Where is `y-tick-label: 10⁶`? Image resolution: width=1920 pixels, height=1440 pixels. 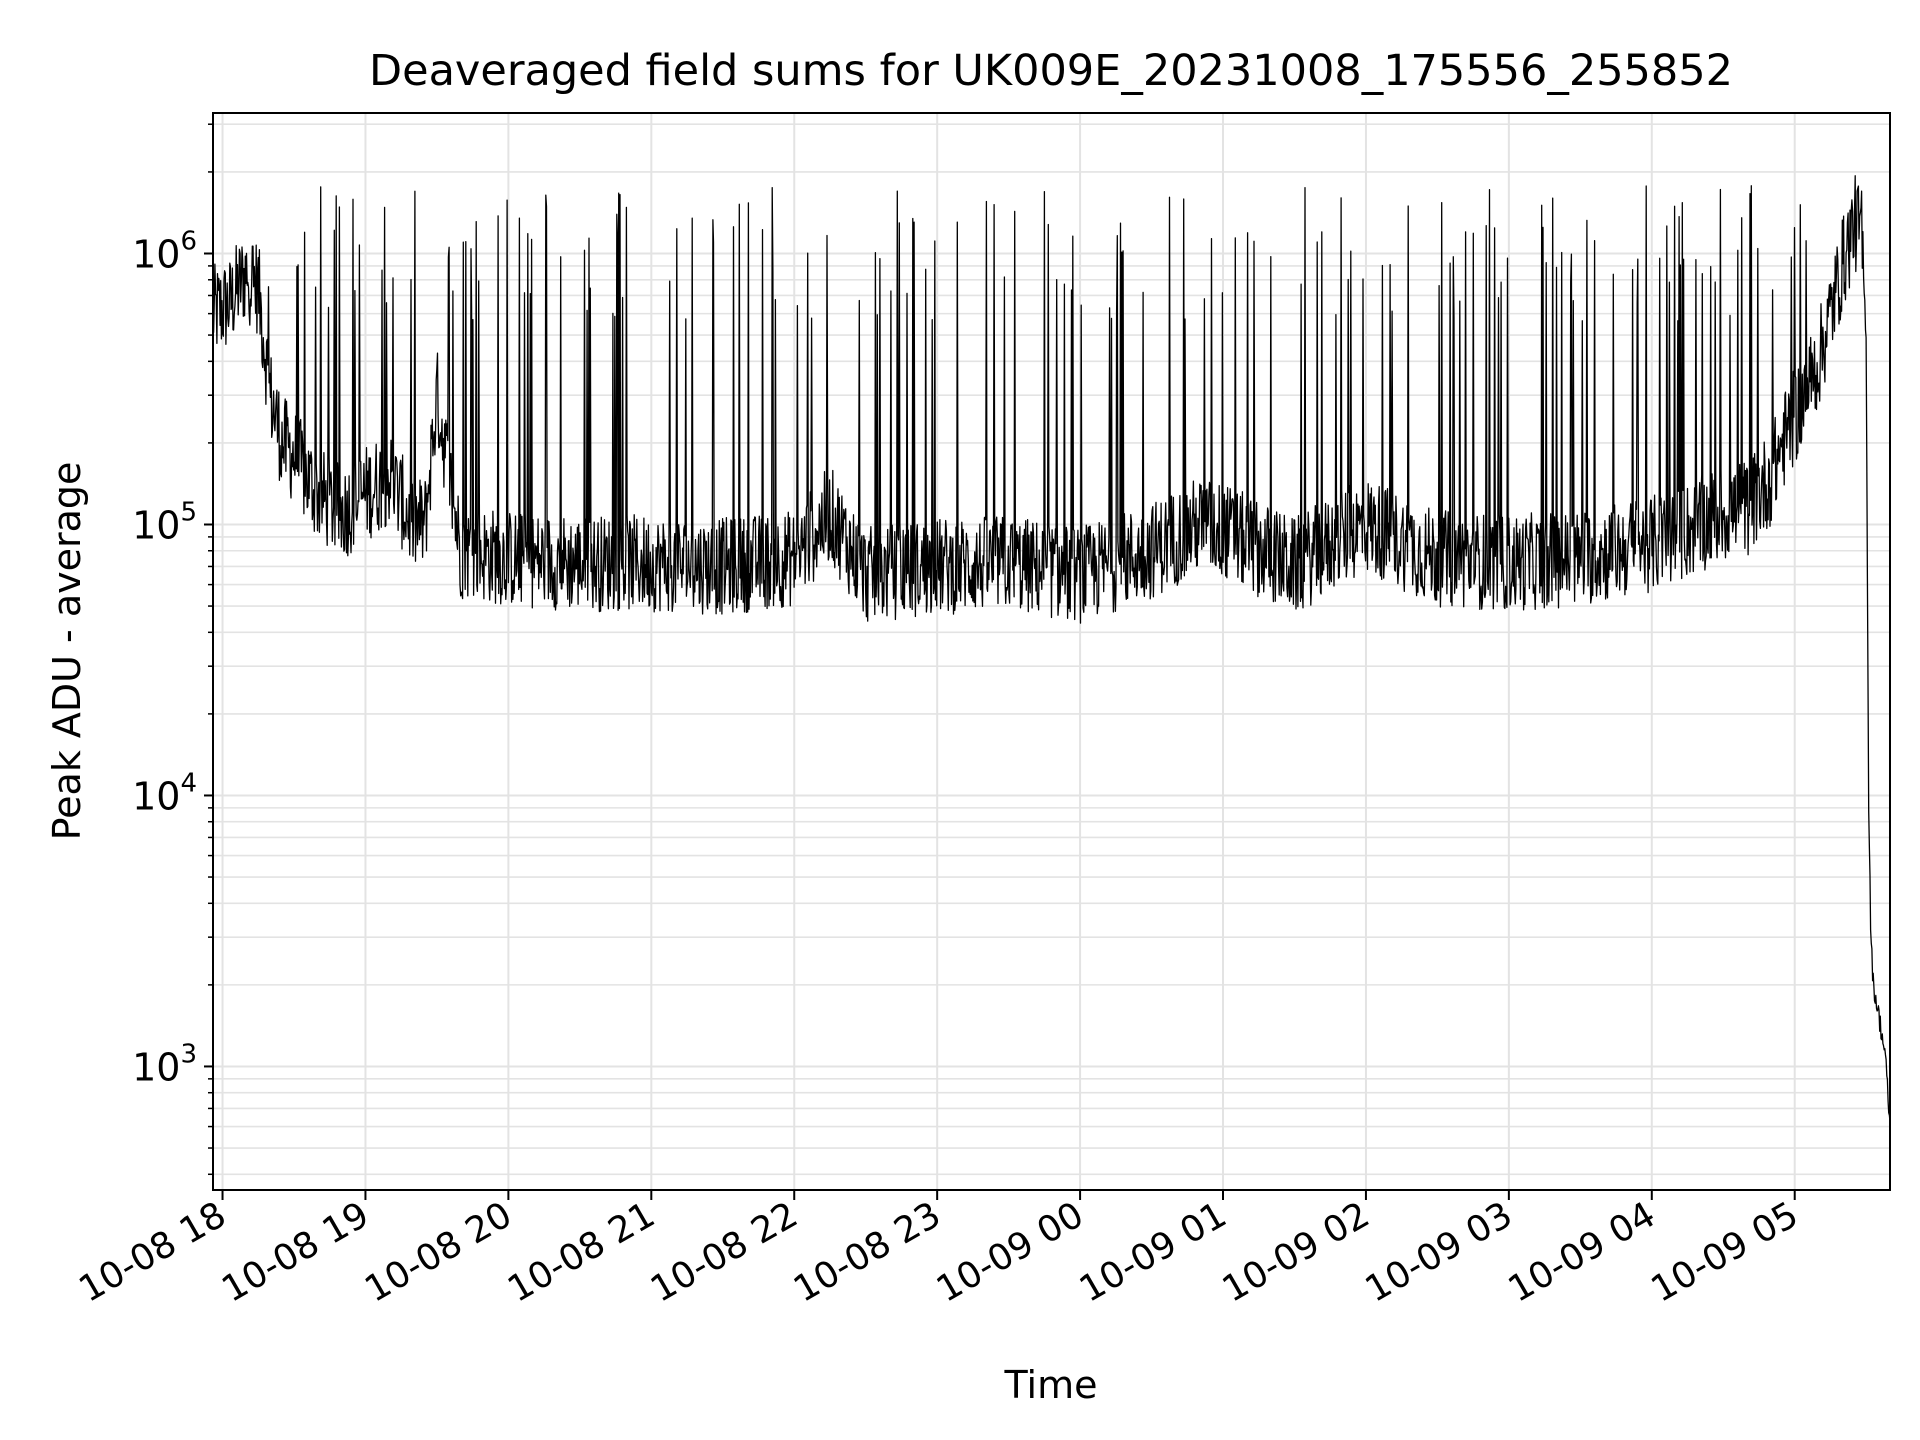 y-tick-label: 10⁶ is located at coordinates (164, 252).